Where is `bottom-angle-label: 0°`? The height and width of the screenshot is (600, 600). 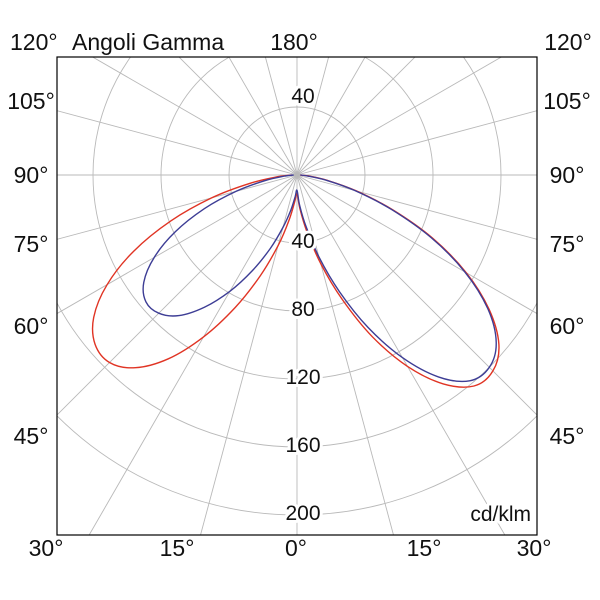
bottom-angle-label: 0° is located at coordinates (296, 548).